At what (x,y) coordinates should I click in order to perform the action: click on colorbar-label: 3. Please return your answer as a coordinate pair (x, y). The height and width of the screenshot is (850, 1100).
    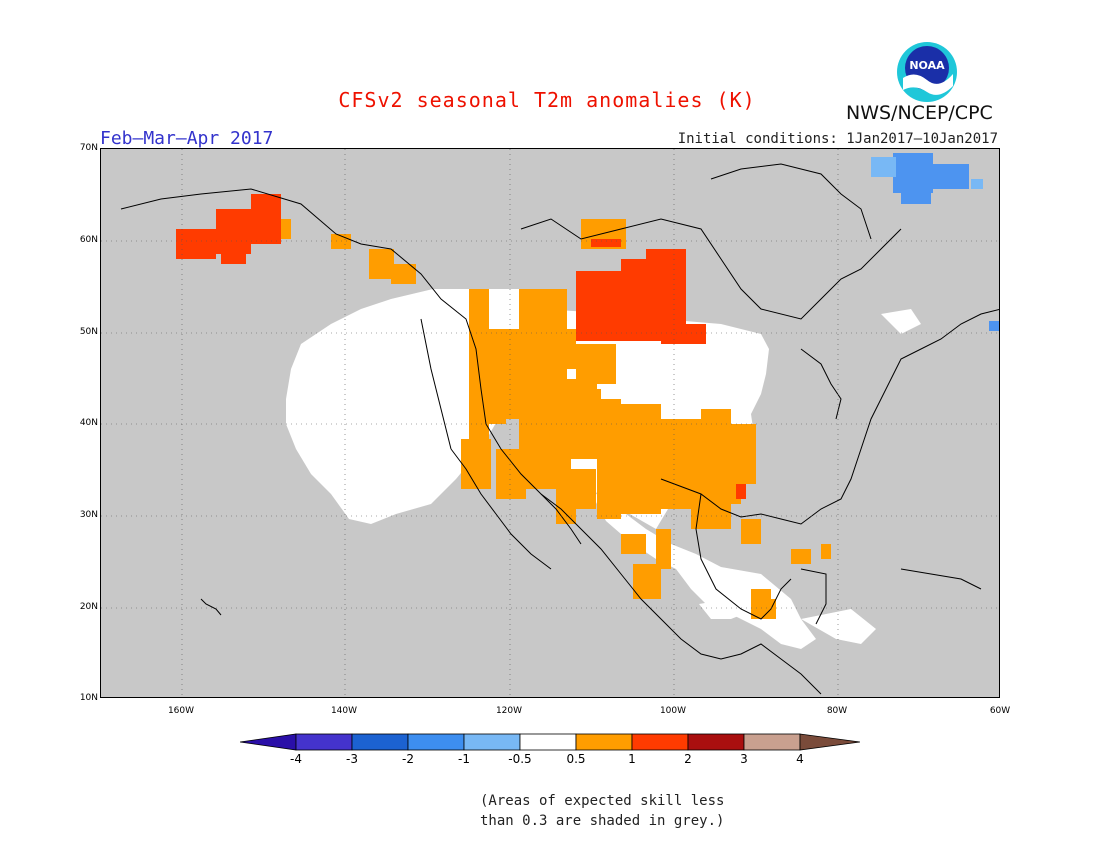
    Looking at the image, I should click on (744, 759).